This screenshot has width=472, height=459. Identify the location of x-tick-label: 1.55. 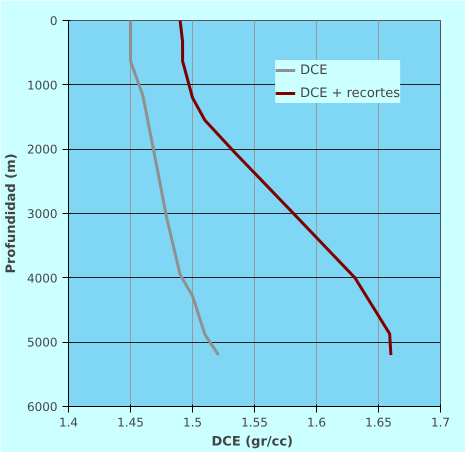
(254, 423).